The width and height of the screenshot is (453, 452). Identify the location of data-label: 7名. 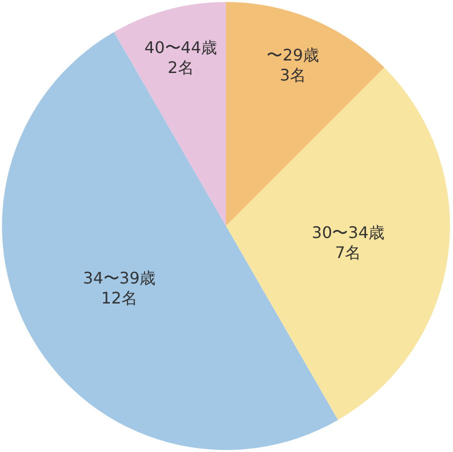
(348, 252).